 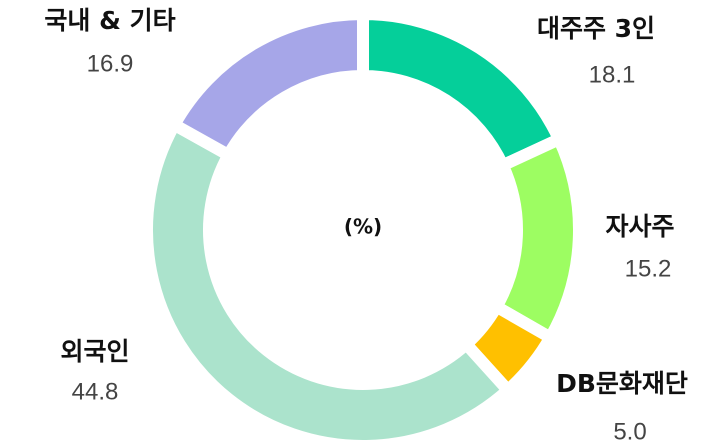 What do you see at coordinates (612, 74) in the screenshot?
I see `segment-value: 18.1` at bounding box center [612, 74].